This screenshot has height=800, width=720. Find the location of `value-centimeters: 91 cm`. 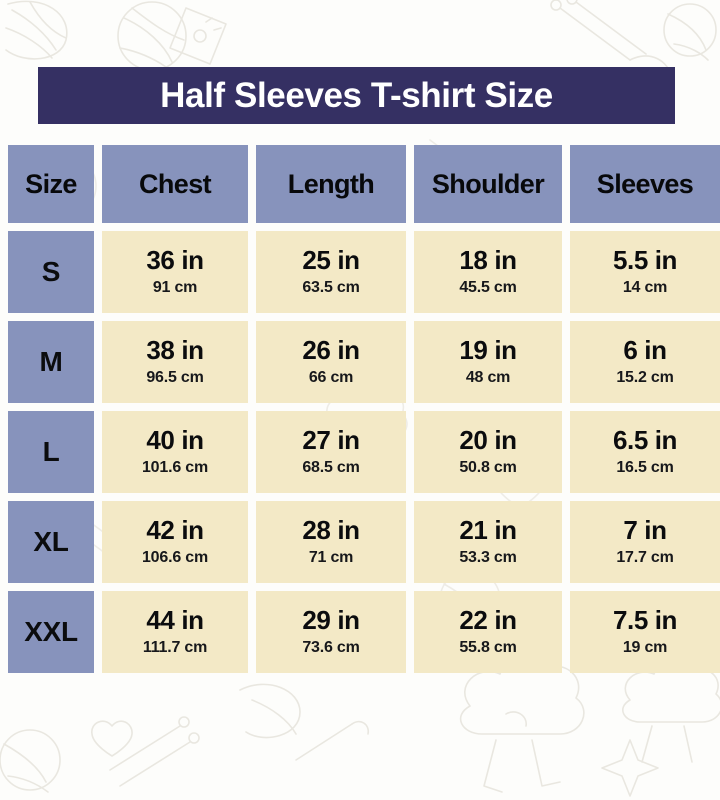

value-centimeters: 91 cm is located at coordinates (175, 288).